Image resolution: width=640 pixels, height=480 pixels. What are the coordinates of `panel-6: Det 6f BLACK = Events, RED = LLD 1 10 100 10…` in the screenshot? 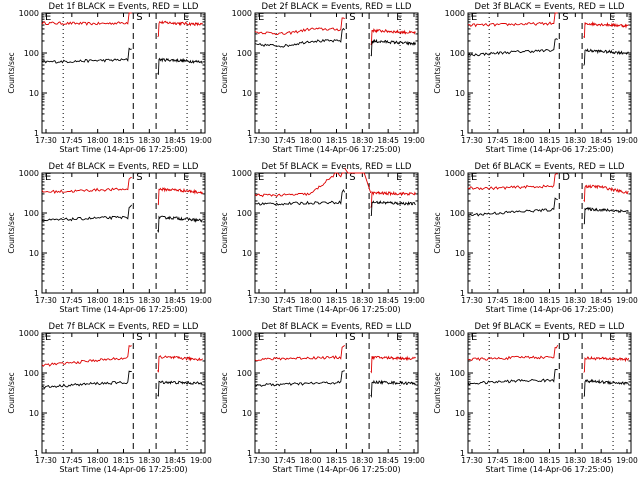 It's located at (535, 238).